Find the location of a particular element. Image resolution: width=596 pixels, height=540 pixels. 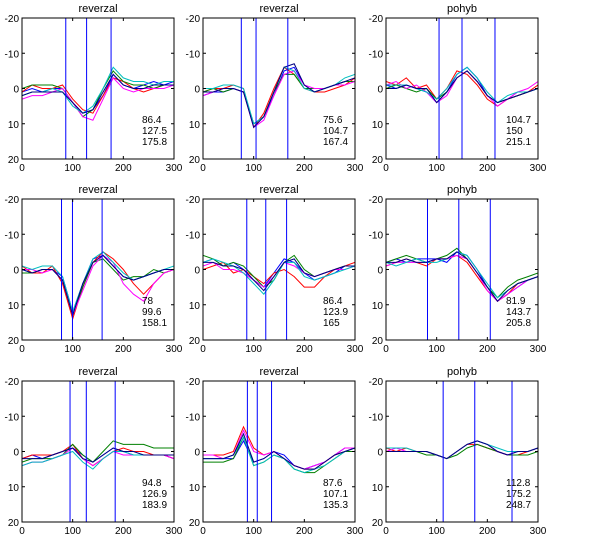

annotation-value: 135.3 is located at coordinates (335, 505).